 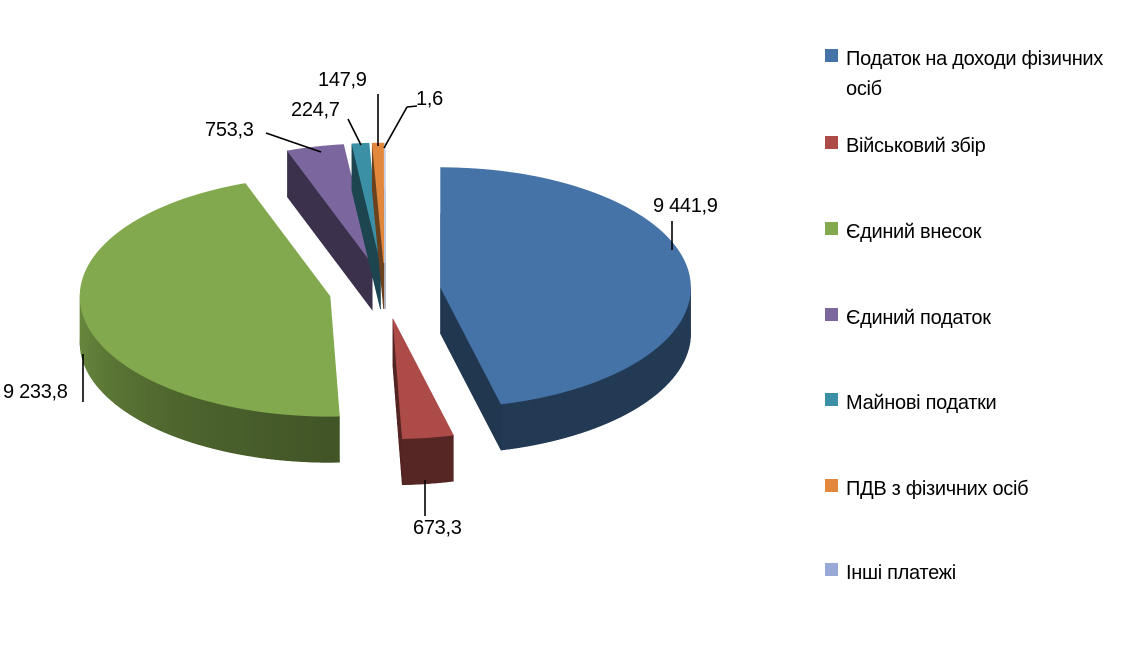 What do you see at coordinates (831, 55) in the screenshot?
I see `legend-swatch-blue` at bounding box center [831, 55].